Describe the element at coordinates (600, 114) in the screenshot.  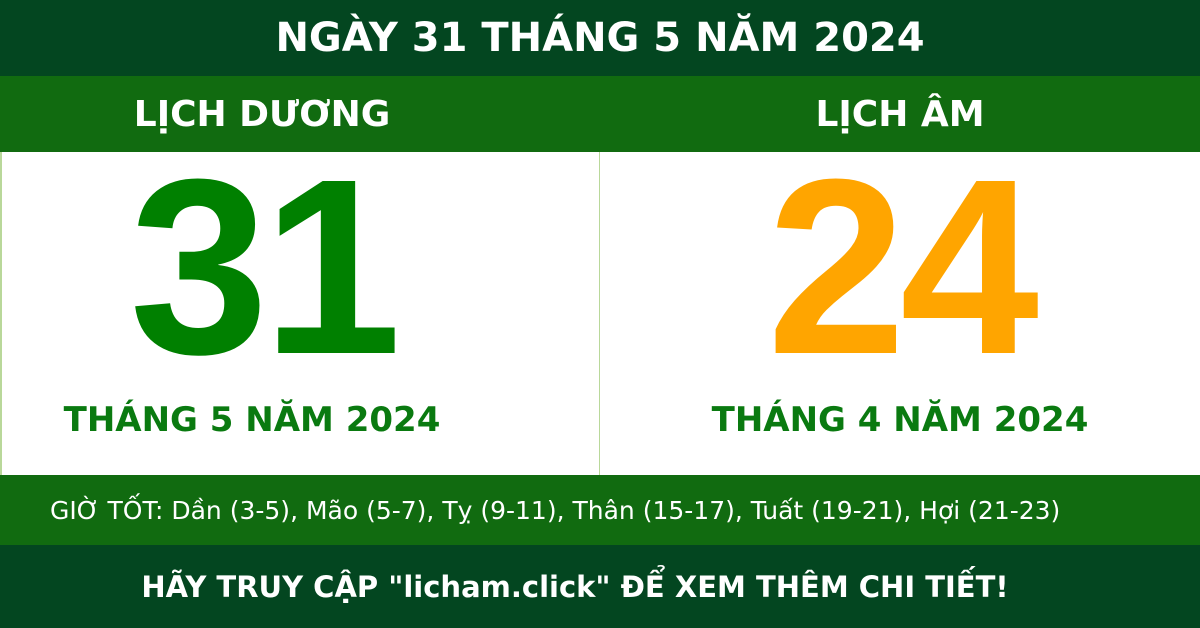
I see `calendar-headers: LỊCH DƯƠNG LỊCH ÂM` at that location.